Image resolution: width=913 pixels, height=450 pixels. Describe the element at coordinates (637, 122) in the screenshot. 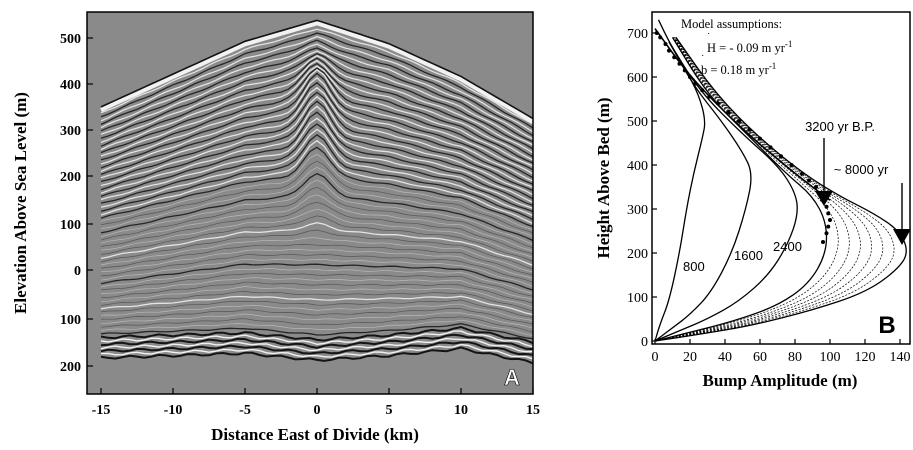

I see `panel-b-y-tick-label: 500` at that location.